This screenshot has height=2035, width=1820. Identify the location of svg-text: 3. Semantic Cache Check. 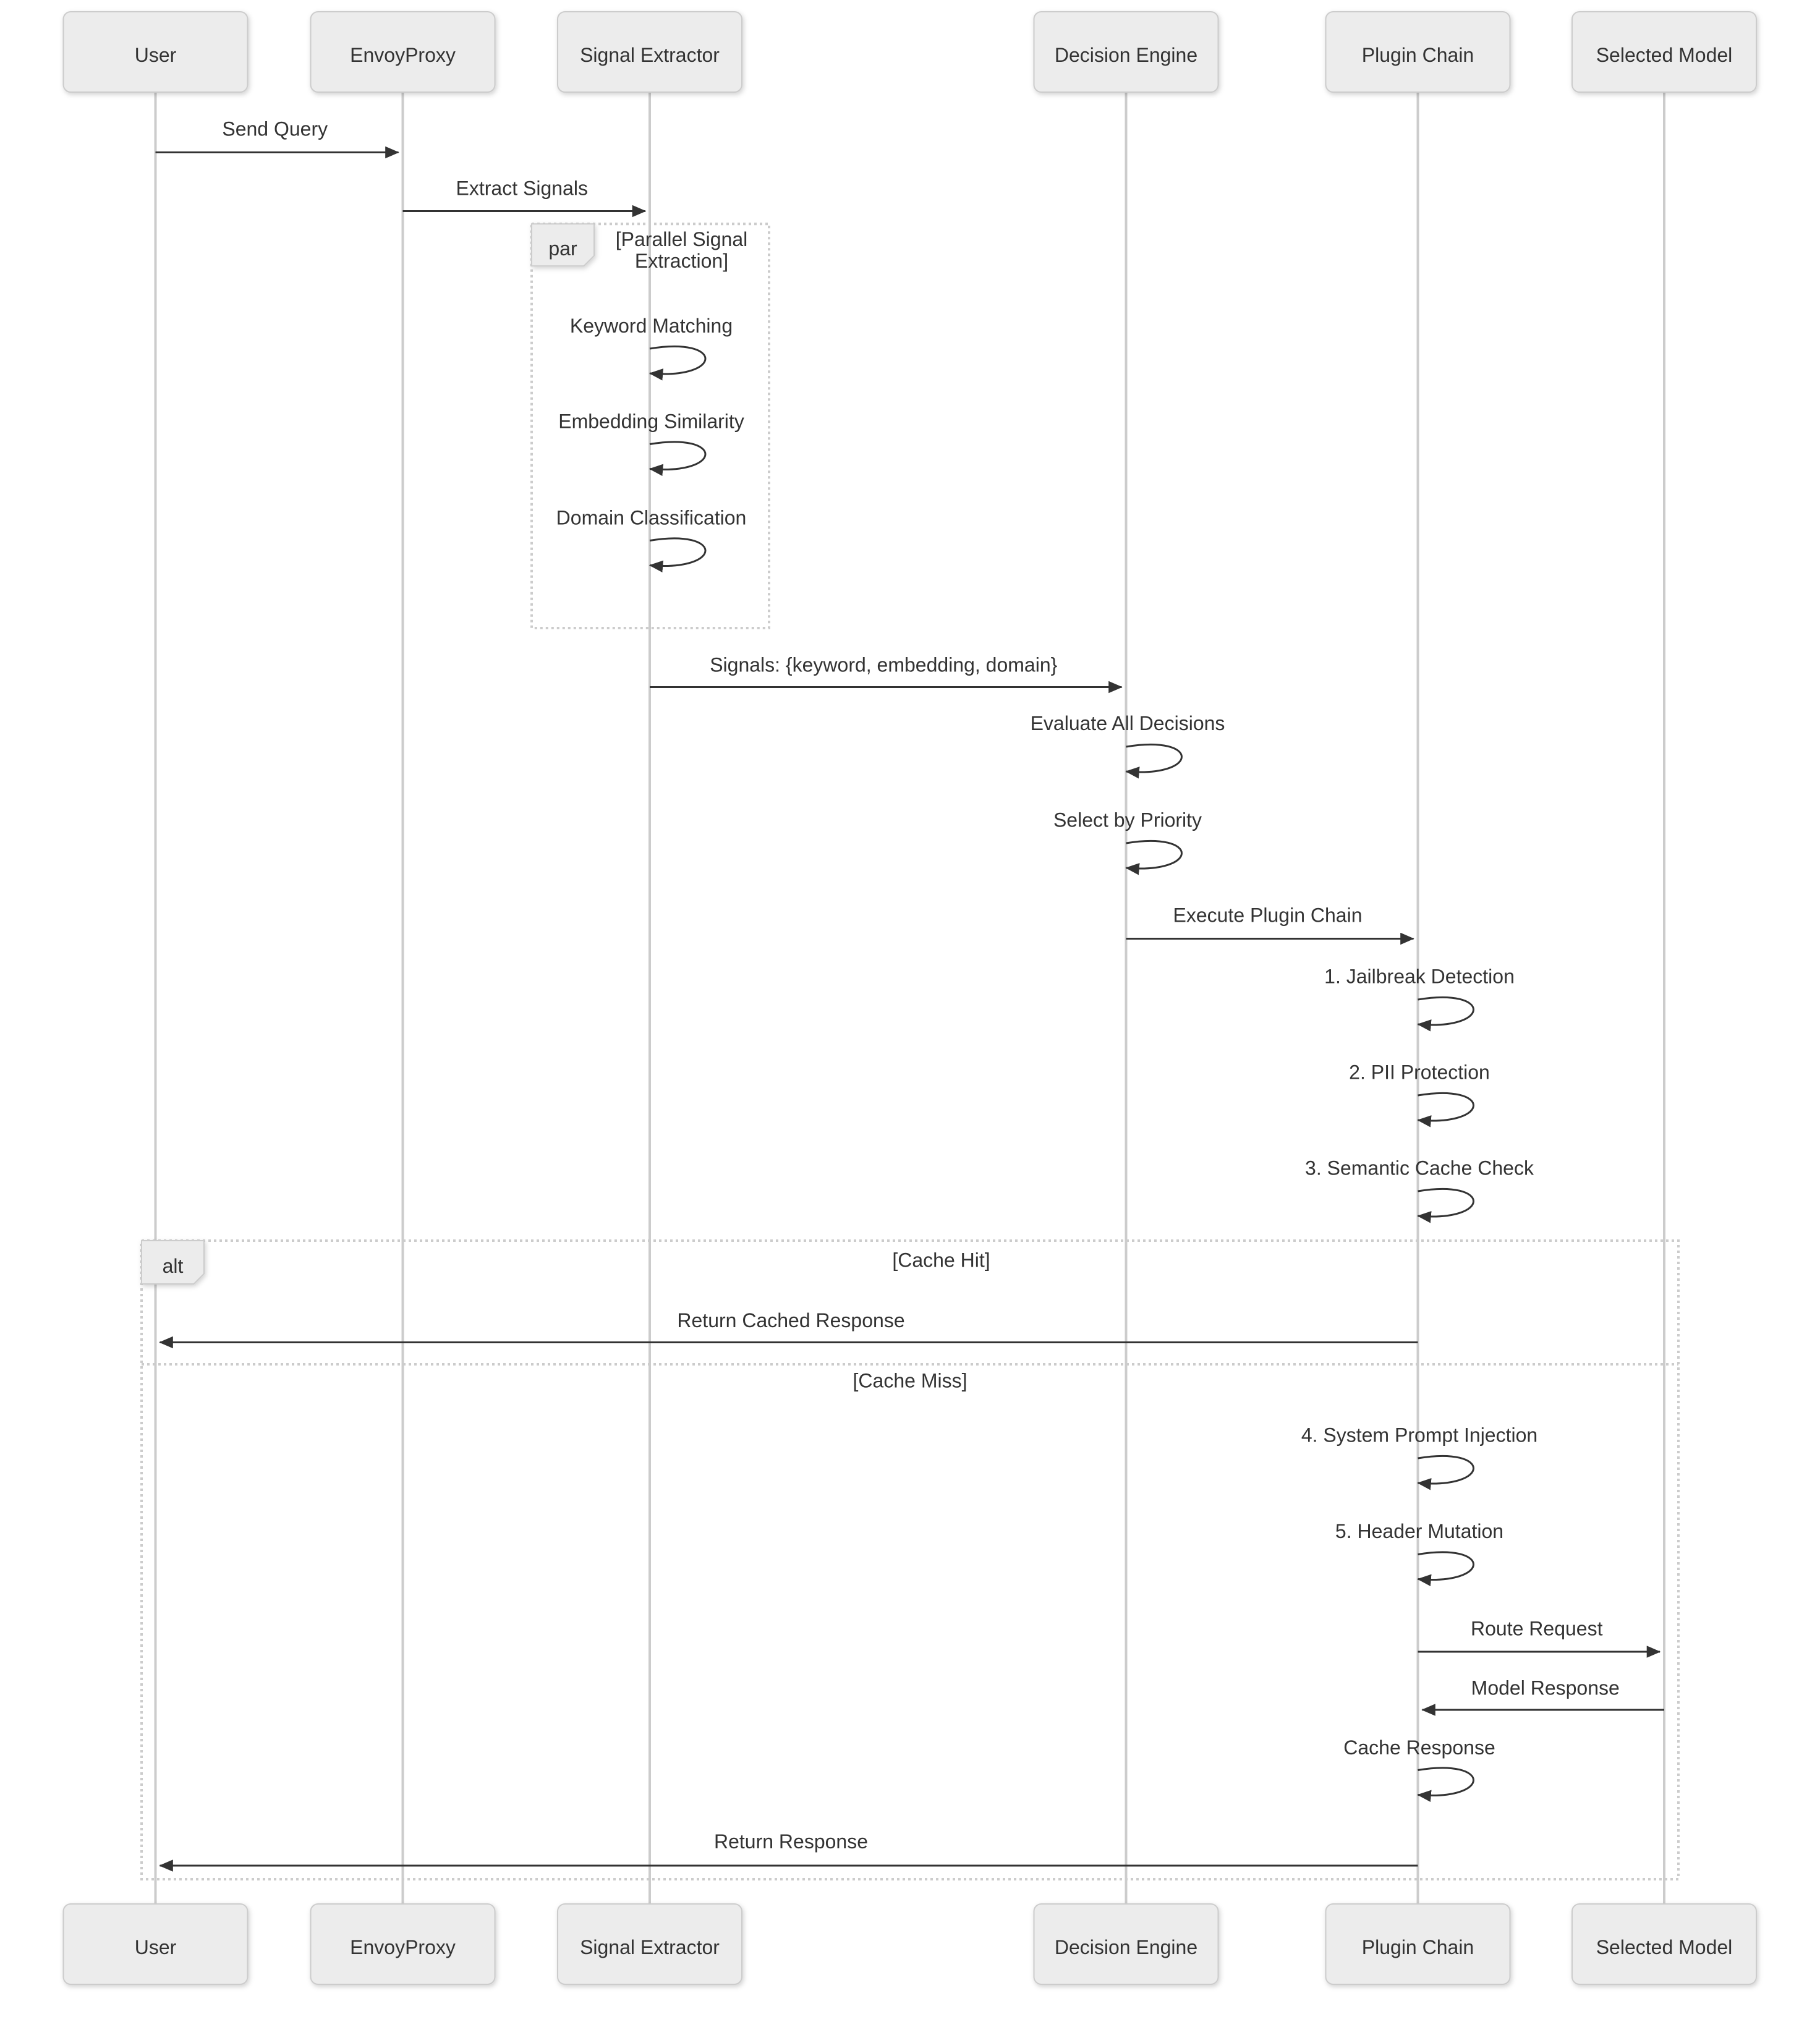
(1419, 1168).